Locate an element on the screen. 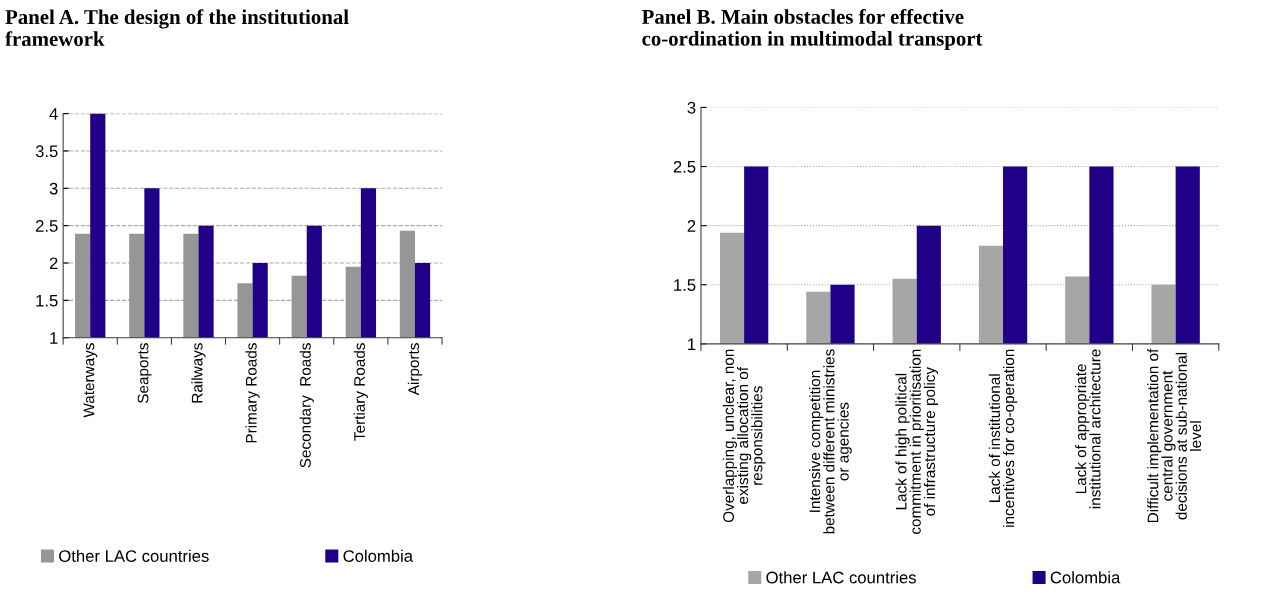 The height and width of the screenshot is (614, 1263). x-tick-label: Airports is located at coordinates (415, 369).